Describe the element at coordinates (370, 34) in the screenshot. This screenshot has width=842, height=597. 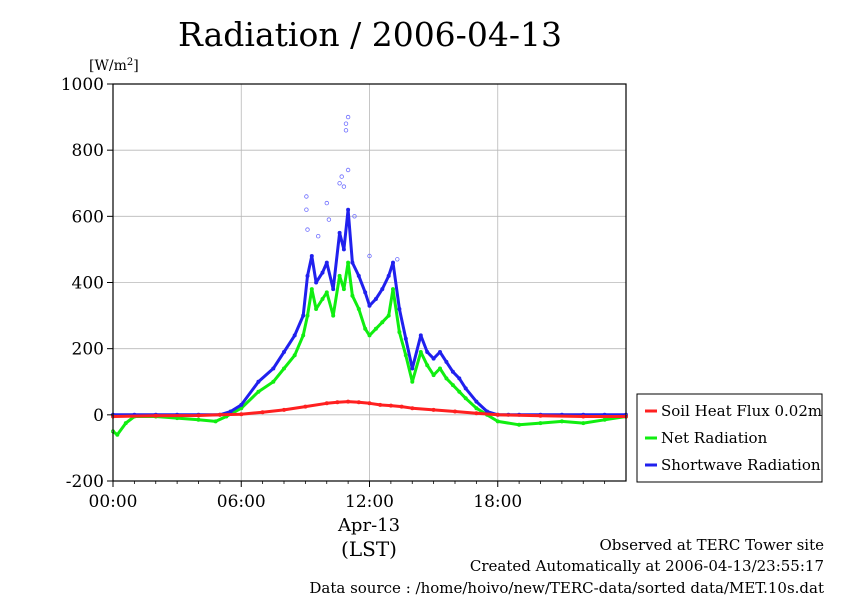
I see `chart-title: Radiation / 2006-04-13` at that location.